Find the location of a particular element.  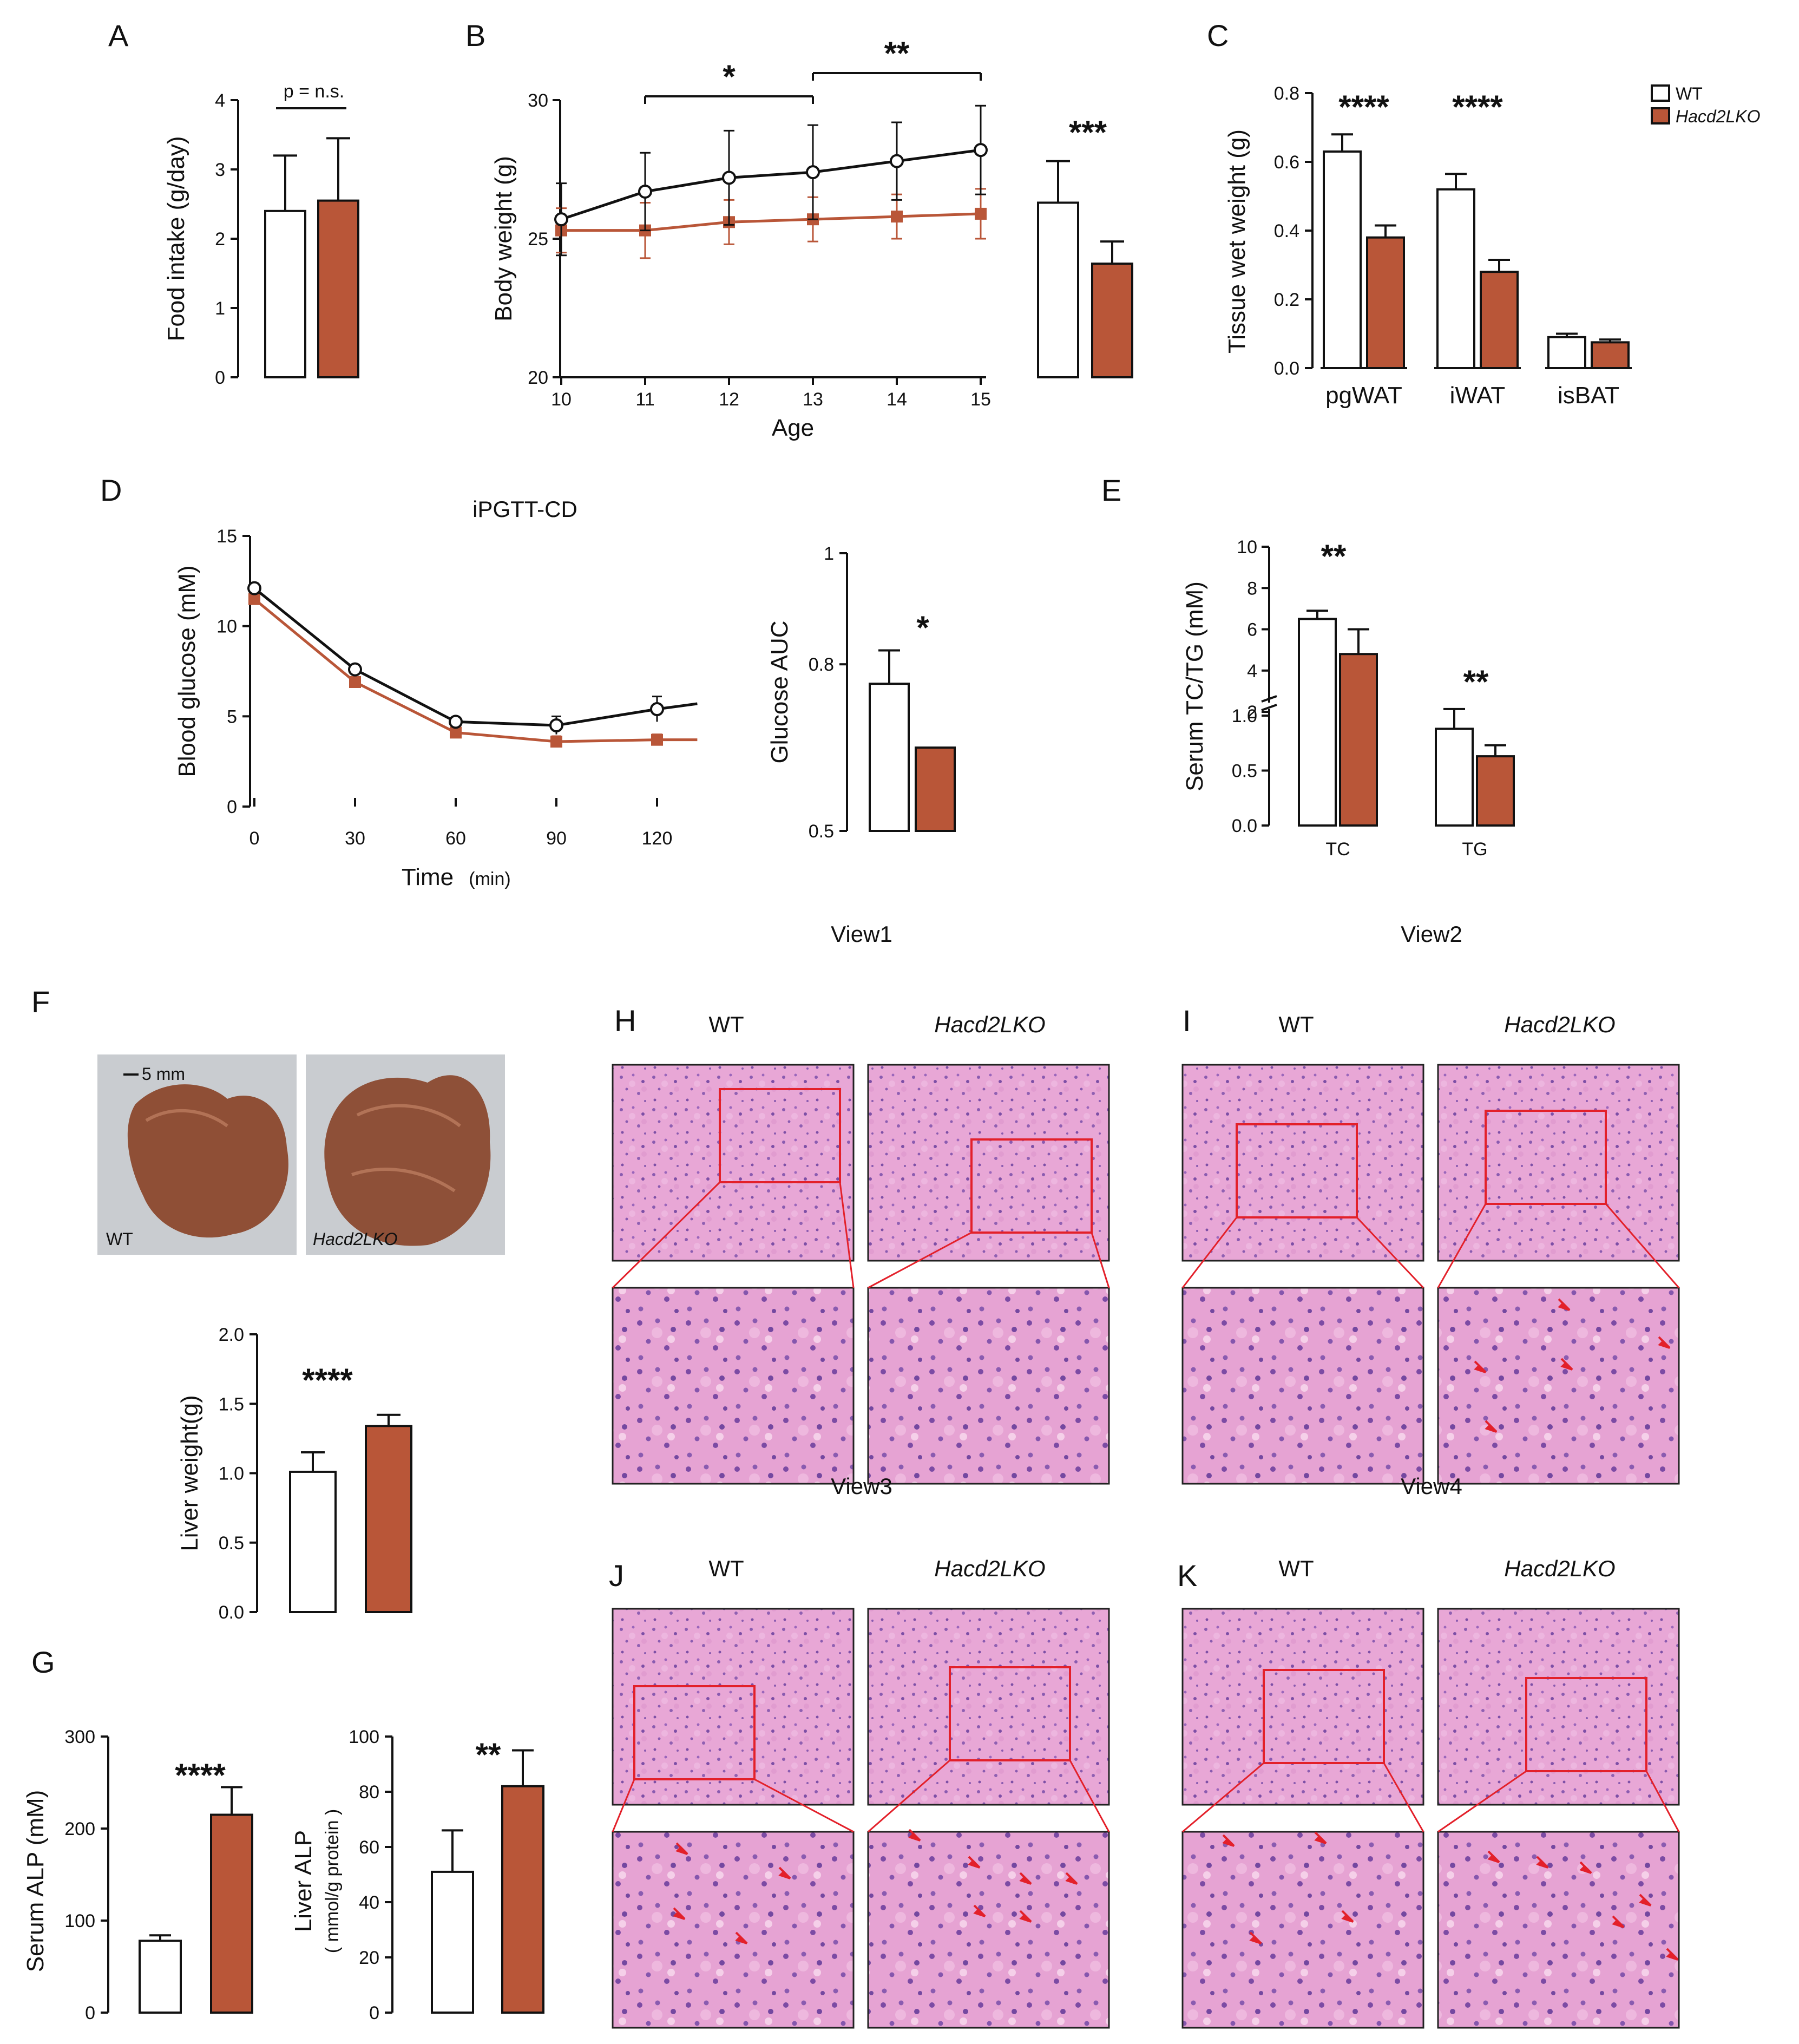

g2-ylabel-unit: ( mmol/g protein ) is located at coordinates (332, 1881).